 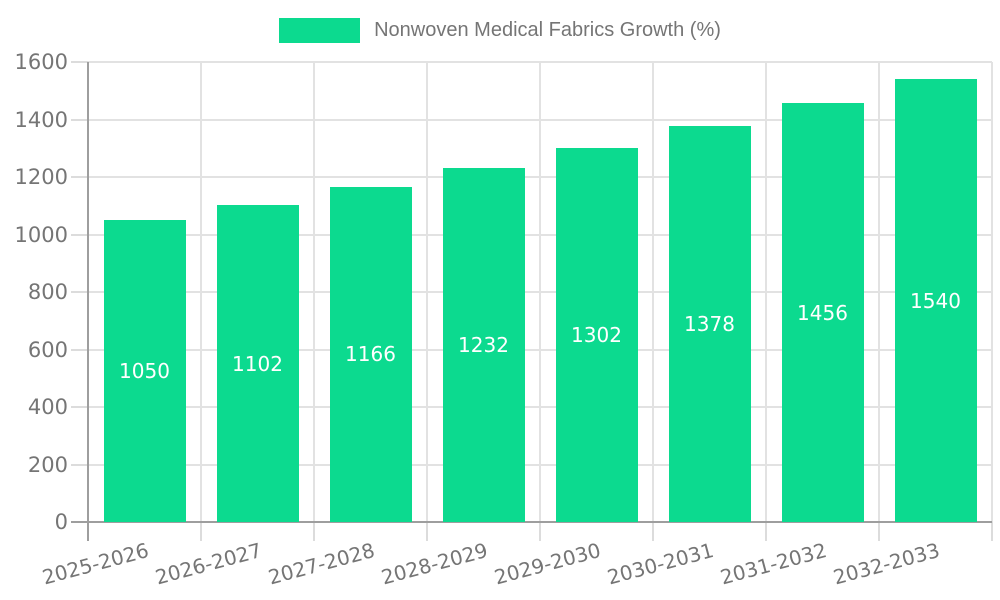 I want to click on y-tick-label: 600, so click(x=47, y=349).